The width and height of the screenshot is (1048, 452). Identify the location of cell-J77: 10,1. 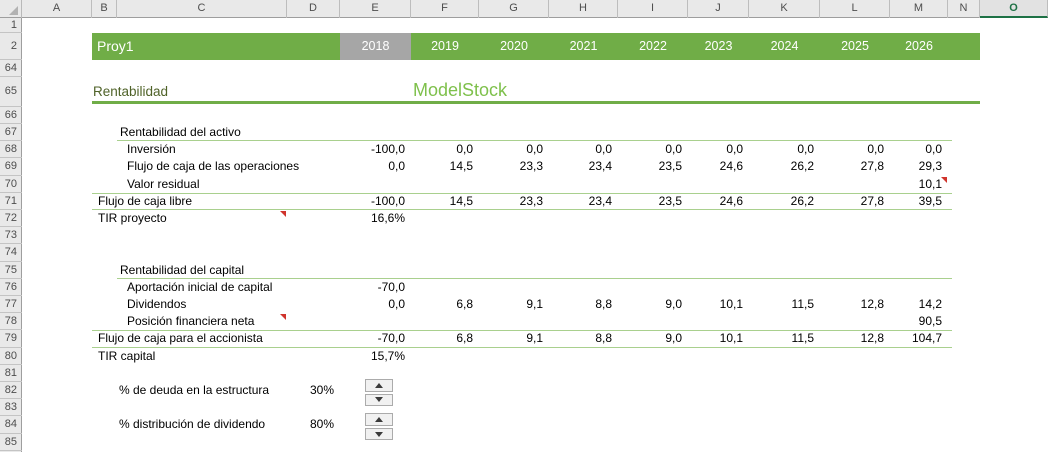
(731, 304).